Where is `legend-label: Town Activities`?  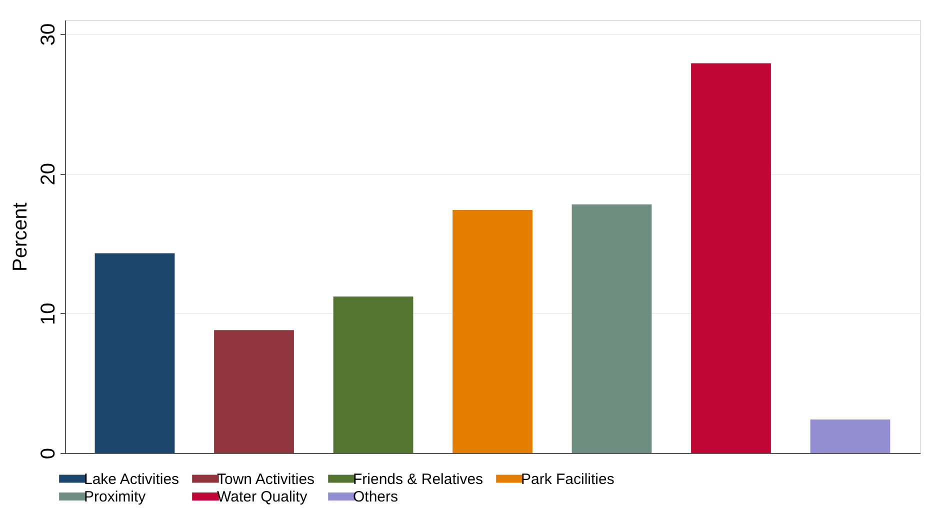
legend-label: Town Activities is located at coordinates (266, 479).